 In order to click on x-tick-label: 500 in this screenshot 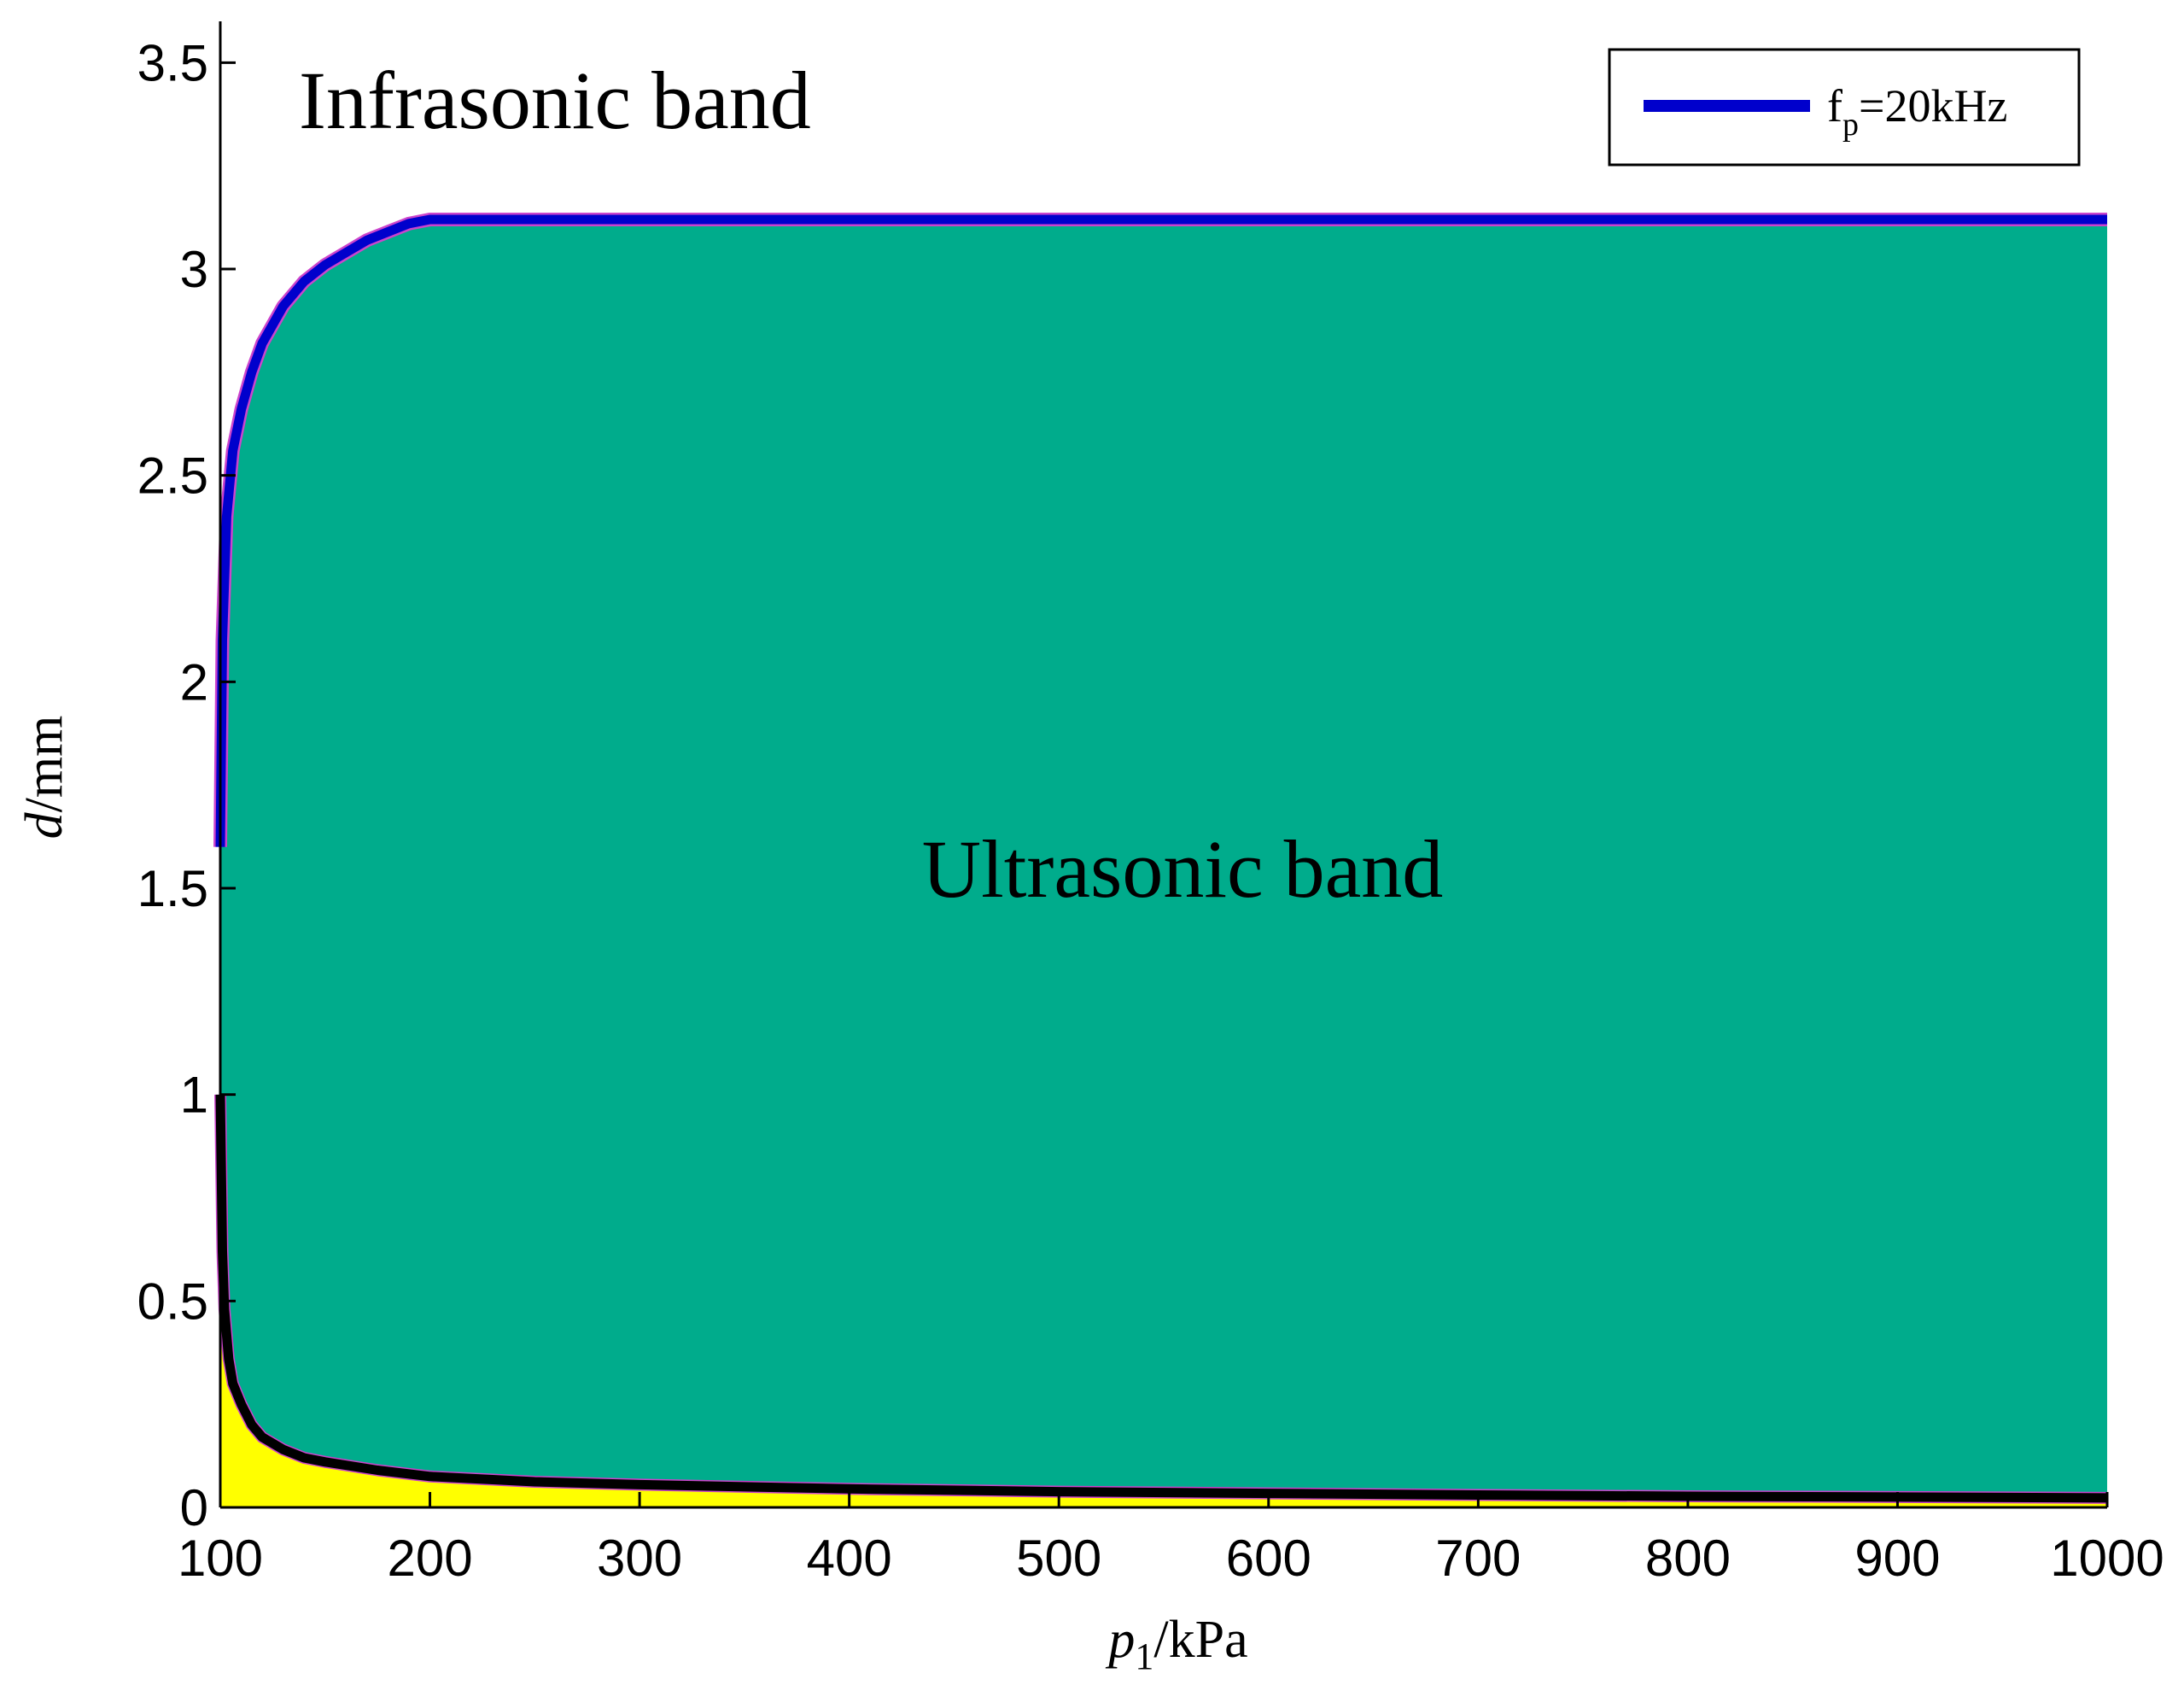, I will do `click(1058, 1558)`.